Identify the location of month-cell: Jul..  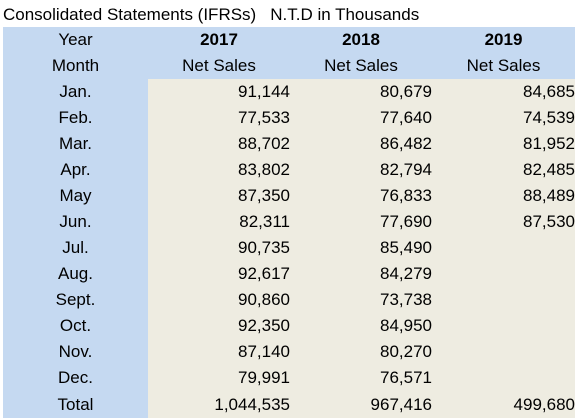
(75, 248).